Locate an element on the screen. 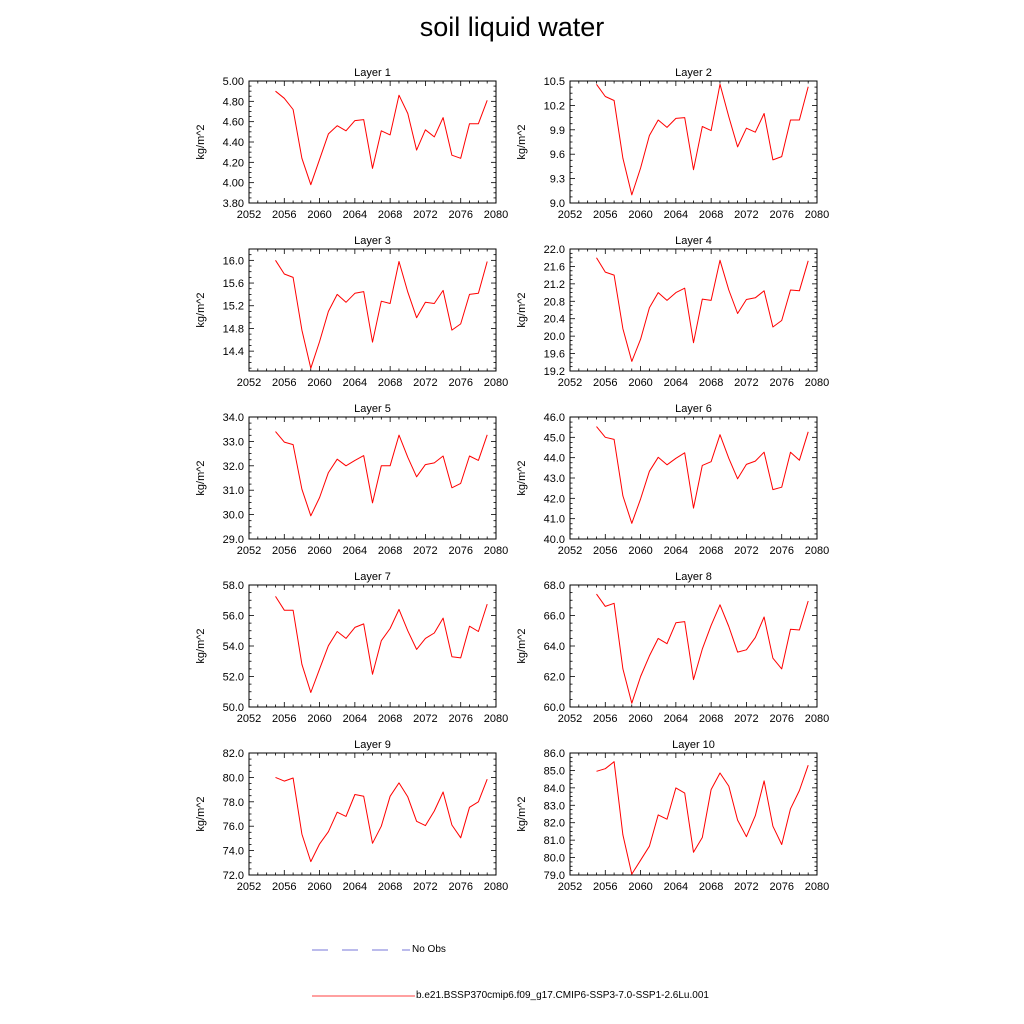 The height and width of the screenshot is (1024, 1024). y-tick-label: 20.8 is located at coordinates (554, 302).